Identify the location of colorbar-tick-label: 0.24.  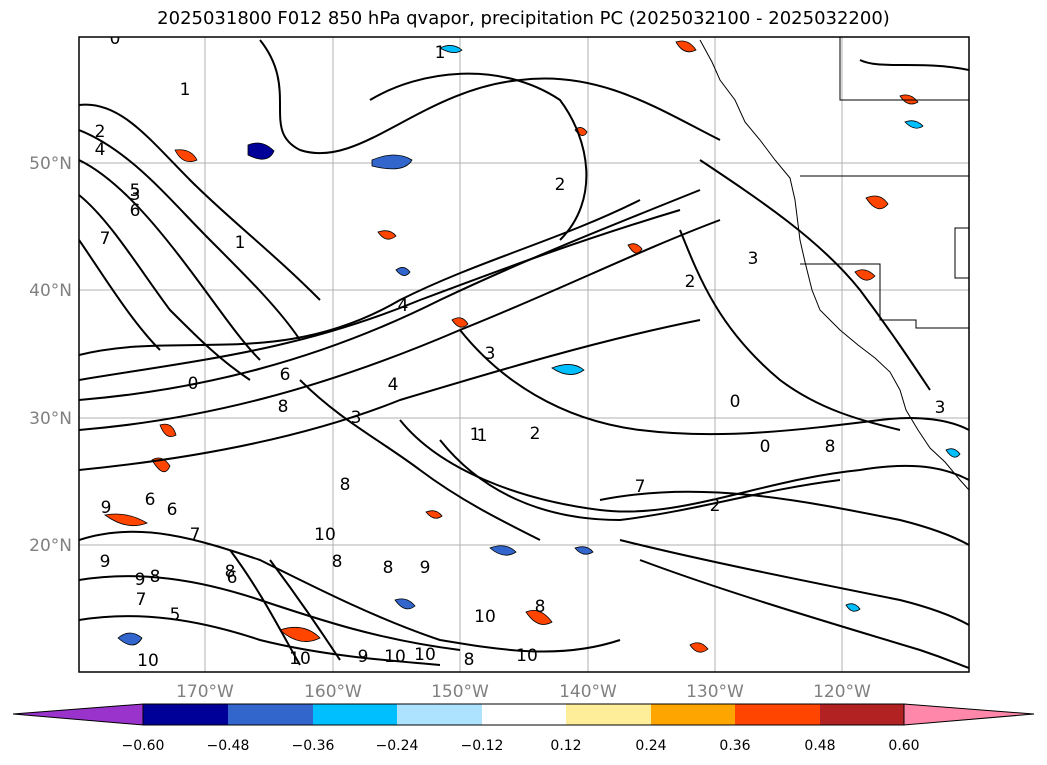
(650, 746).